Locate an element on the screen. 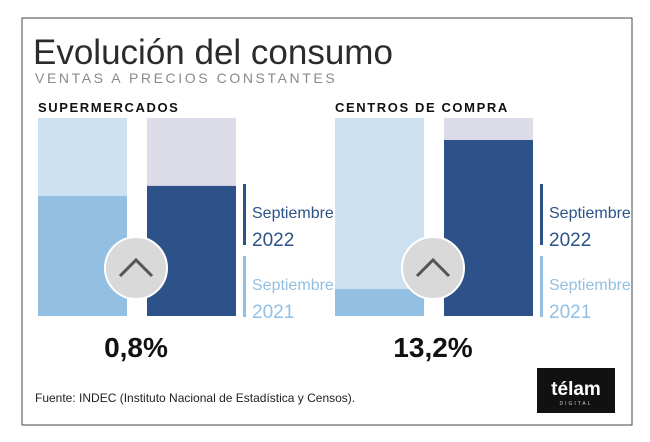  title: Evolución del consumo is located at coordinates (213, 52).